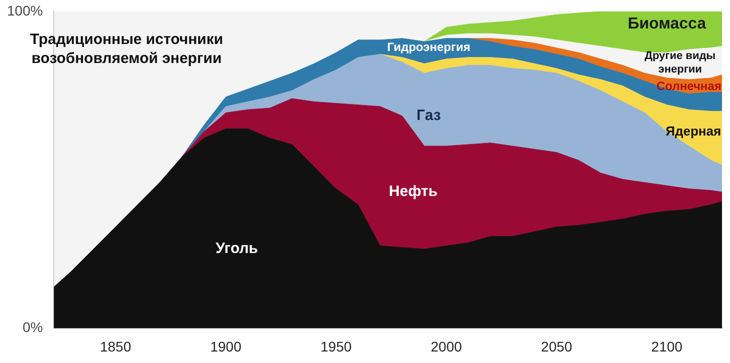 The width and height of the screenshot is (730, 363). I want to click on y-tick-label: 0%, so click(32, 327).